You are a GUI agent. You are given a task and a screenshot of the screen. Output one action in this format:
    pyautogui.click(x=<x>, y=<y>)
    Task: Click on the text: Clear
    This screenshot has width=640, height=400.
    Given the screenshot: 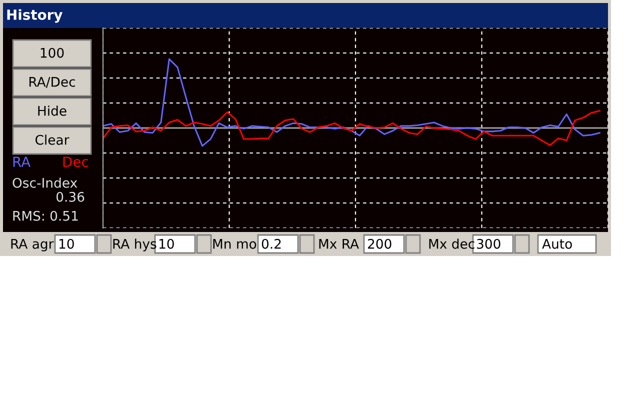 What is the action you would take?
    pyautogui.click(x=52, y=139)
    